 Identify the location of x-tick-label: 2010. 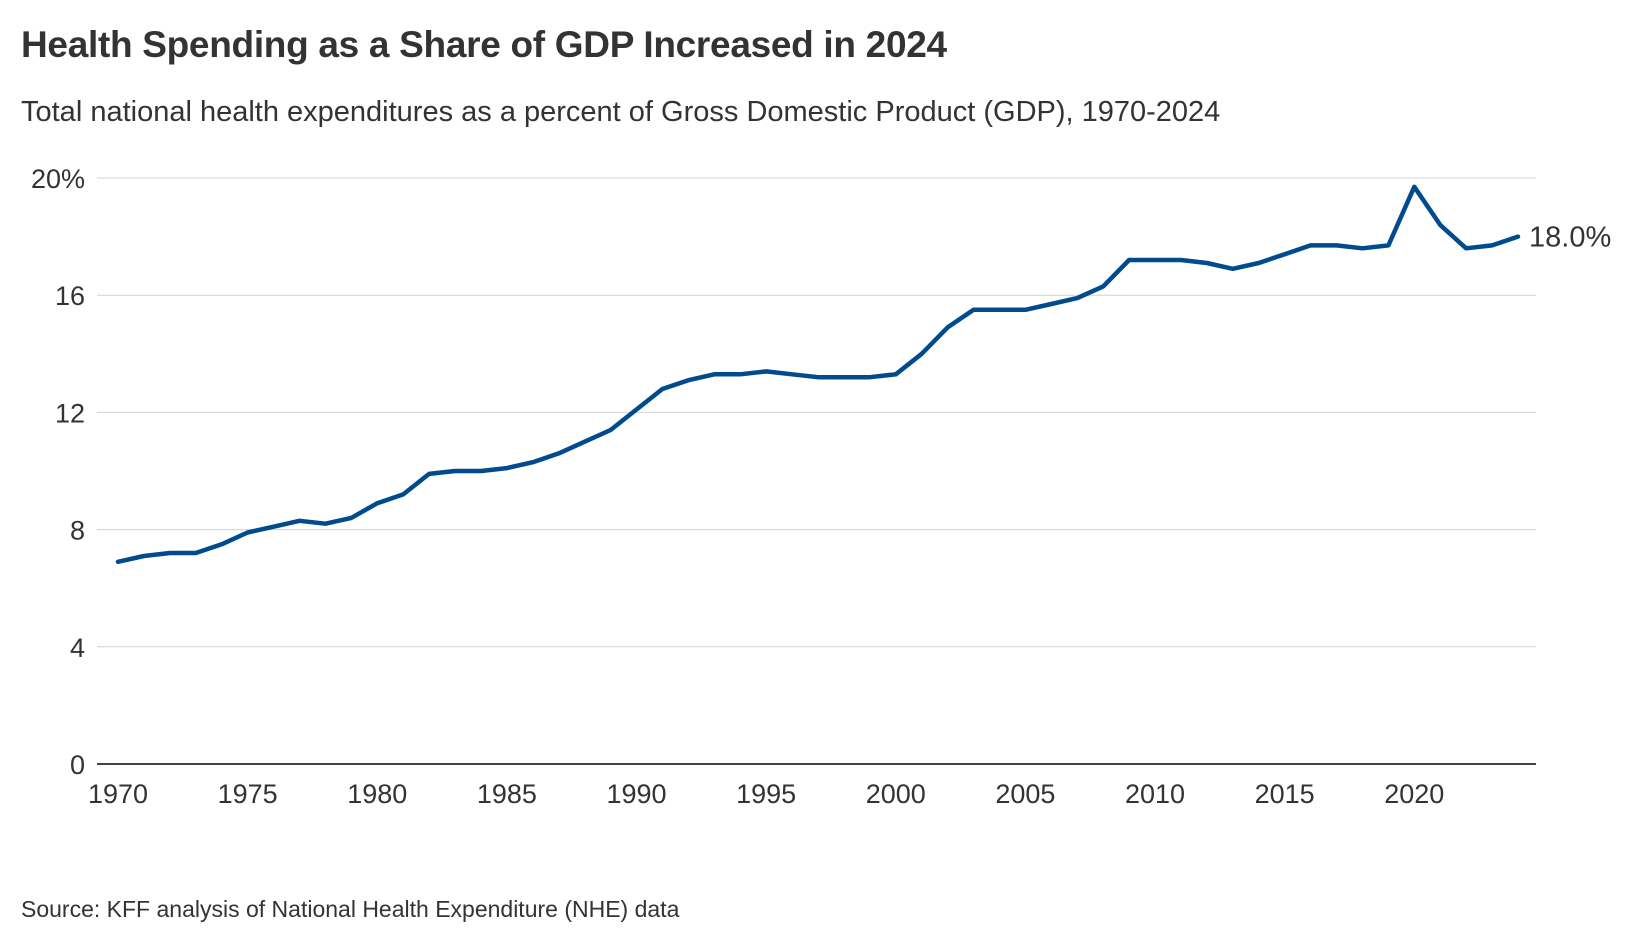
(1155, 794).